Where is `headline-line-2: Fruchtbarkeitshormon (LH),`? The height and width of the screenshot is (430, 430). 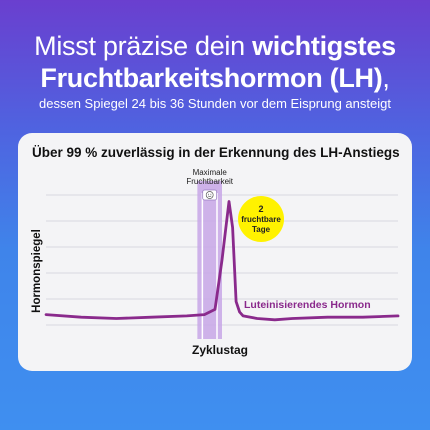
headline-line-2: Fruchtbarkeitshormon (LH), is located at coordinates (215, 78).